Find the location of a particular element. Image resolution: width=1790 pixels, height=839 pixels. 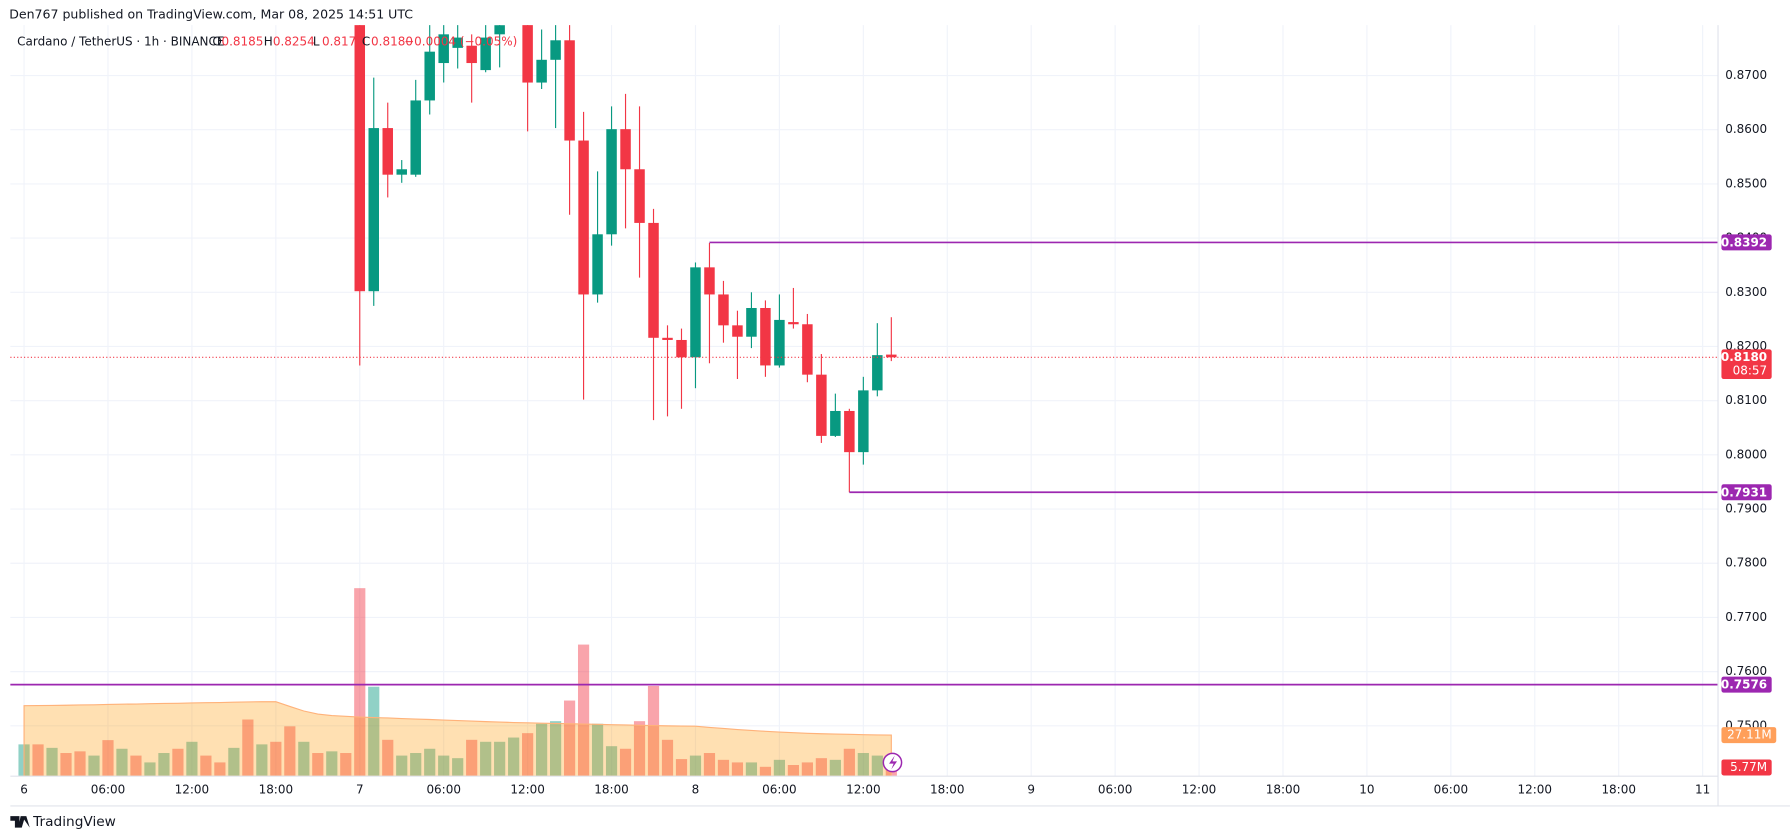

logo-mark is located at coordinates (20, 822).